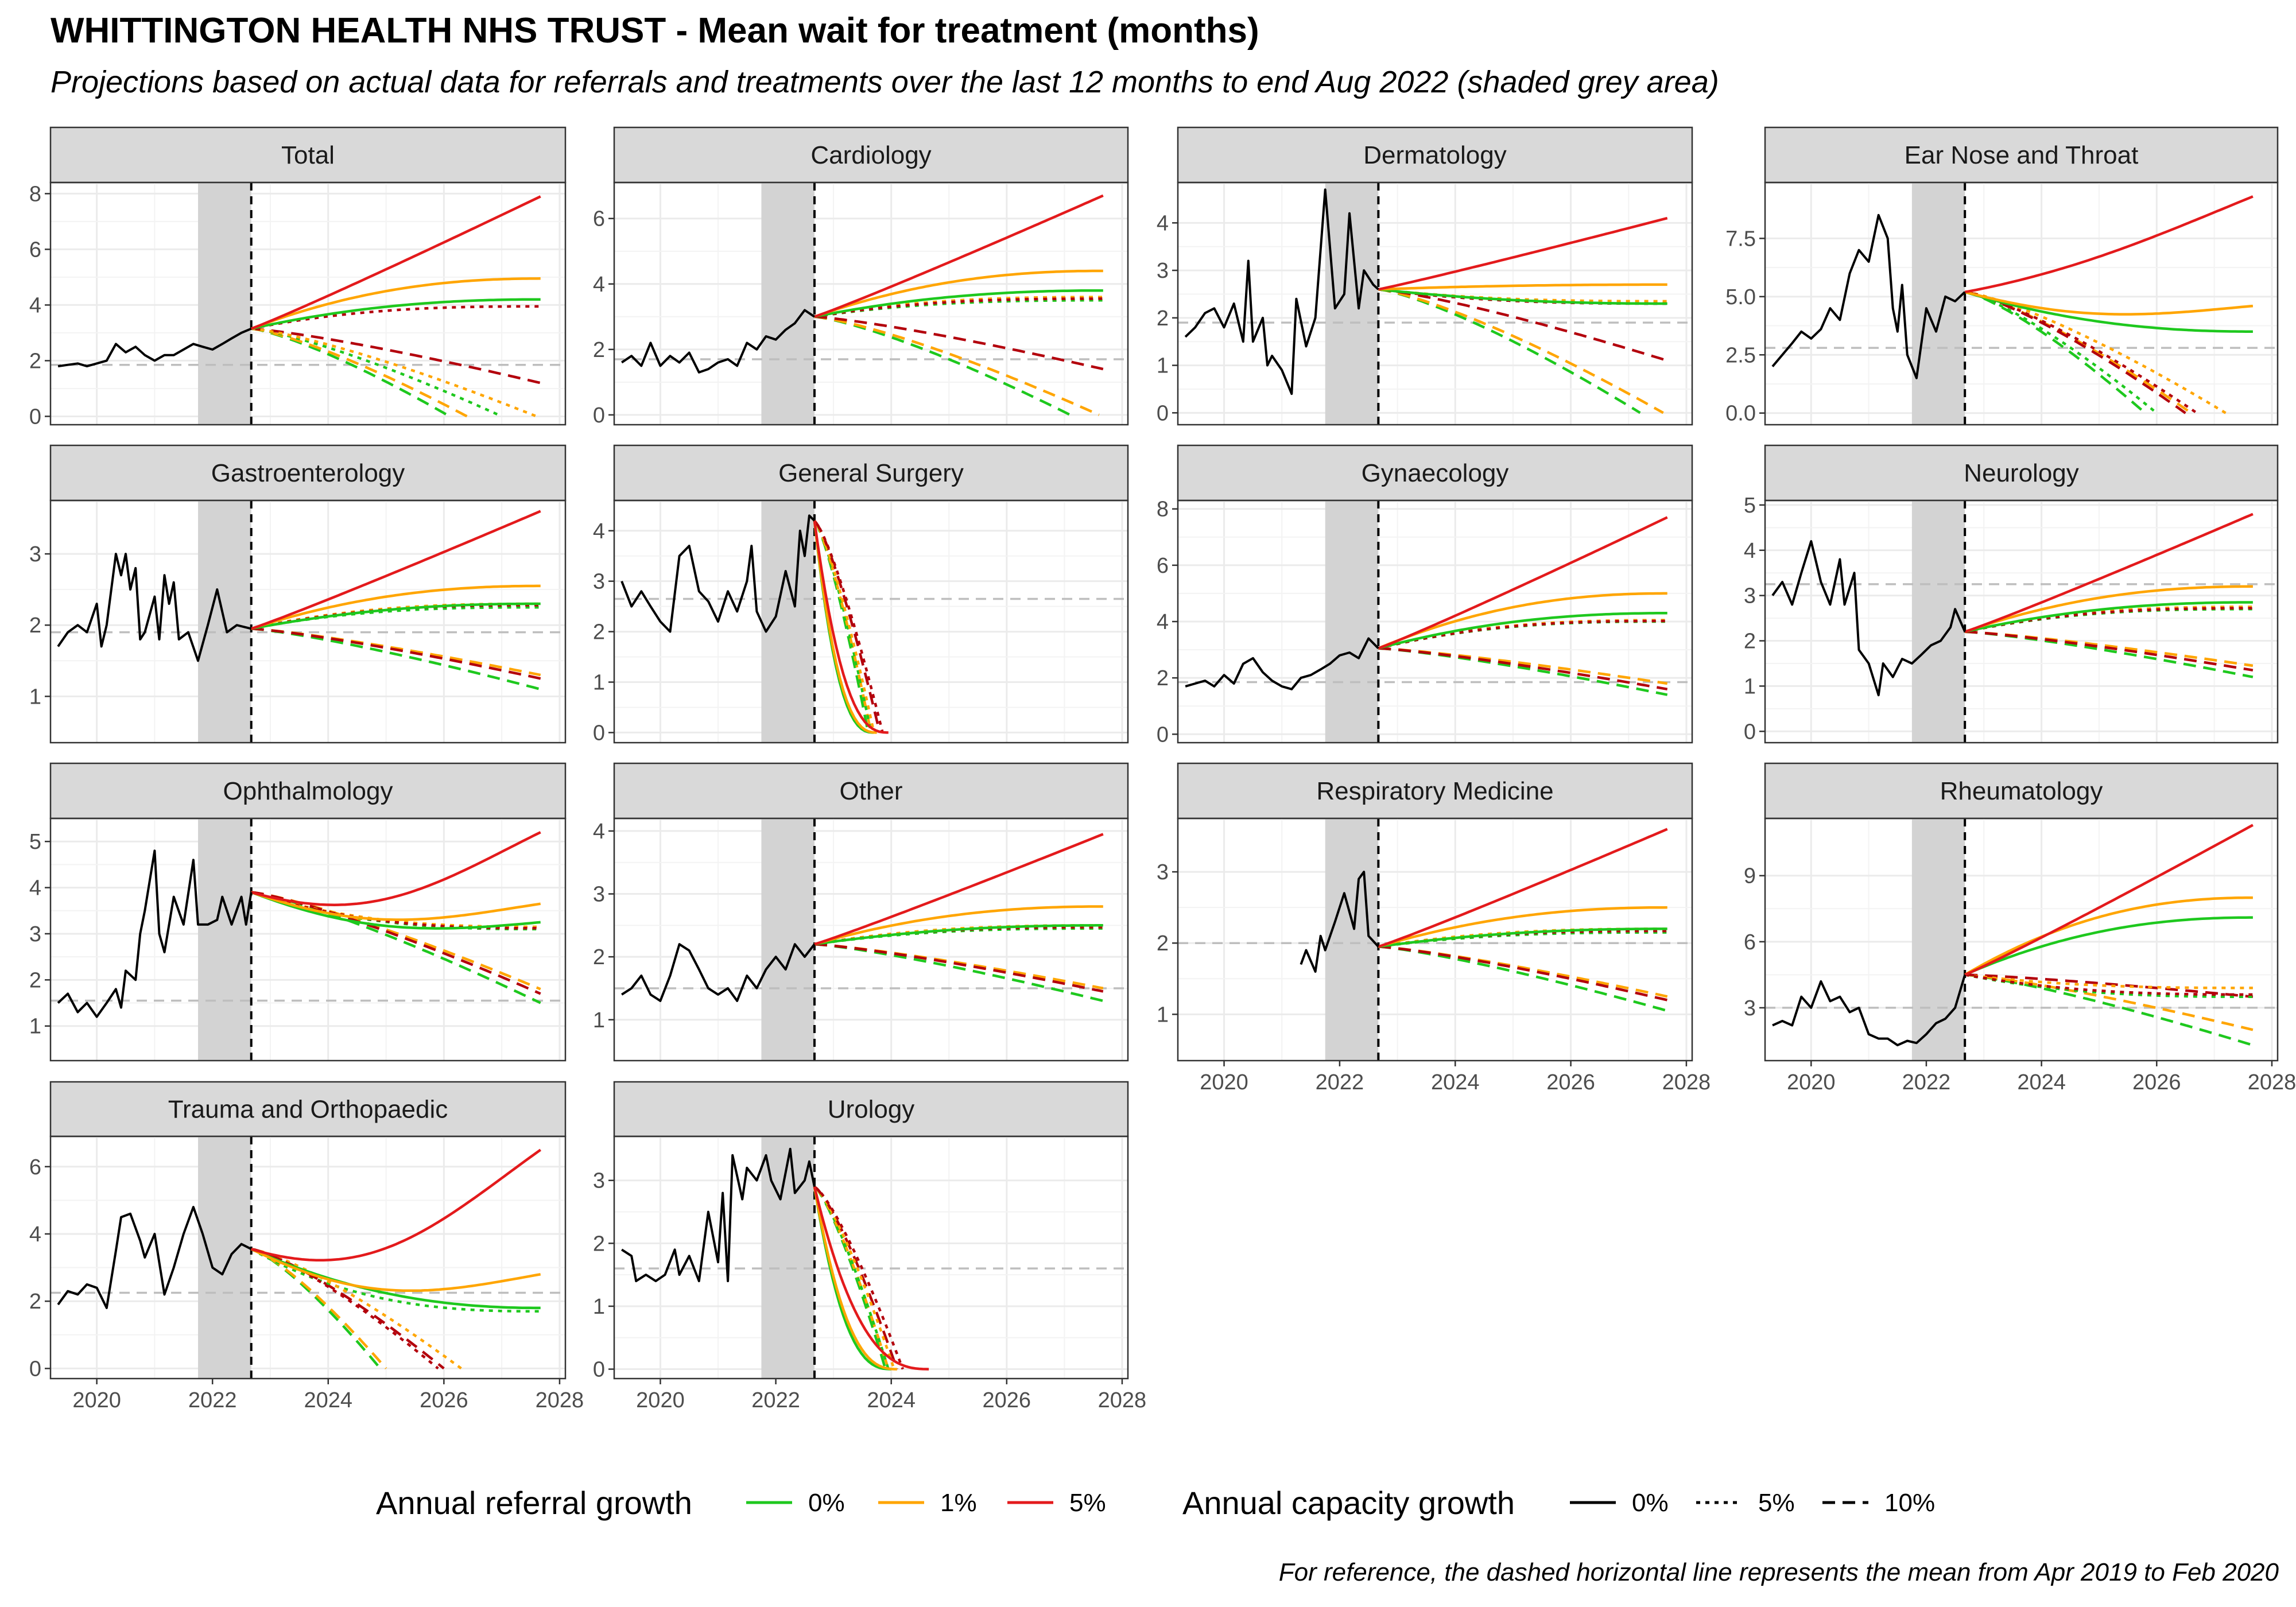 This screenshot has width=2296, height=1607. I want to click on panel-cardiology: Cardiology 0 2 4 6, so click(861, 277).